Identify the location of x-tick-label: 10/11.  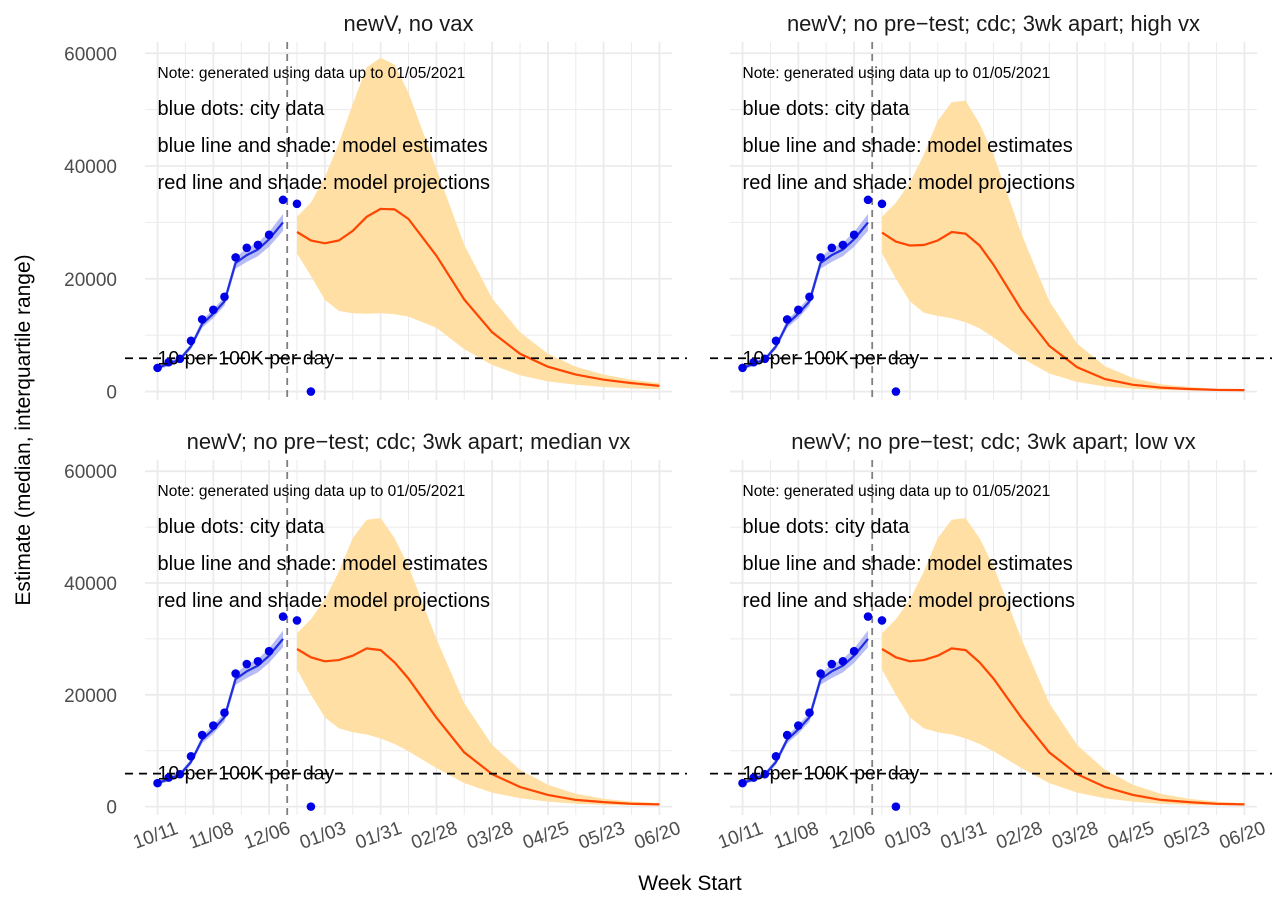
(740, 836).